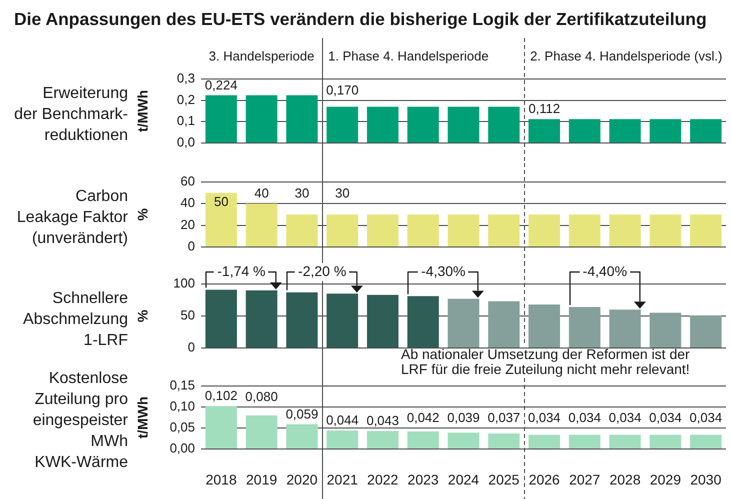  I want to click on data-label: 0,059, so click(302, 414).